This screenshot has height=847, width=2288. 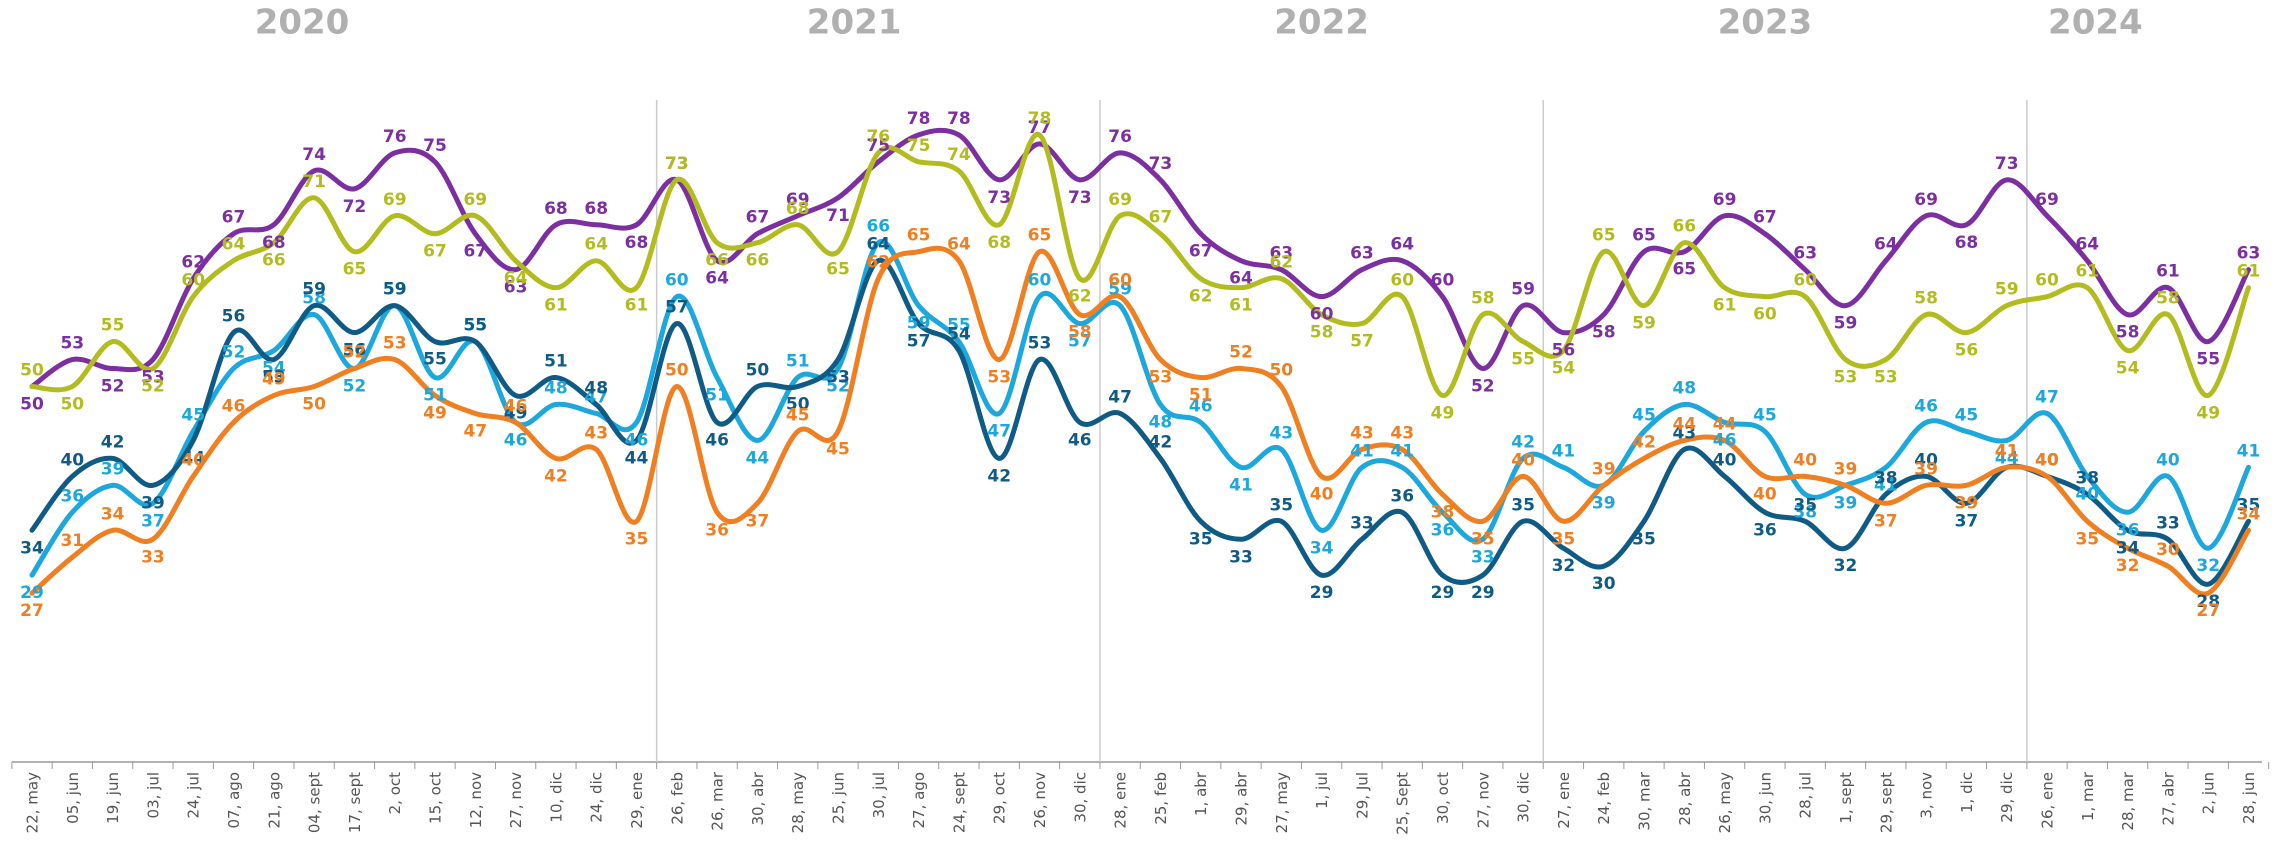 What do you see at coordinates (1805, 512) in the screenshot?
I see `data-label: 38` at bounding box center [1805, 512].